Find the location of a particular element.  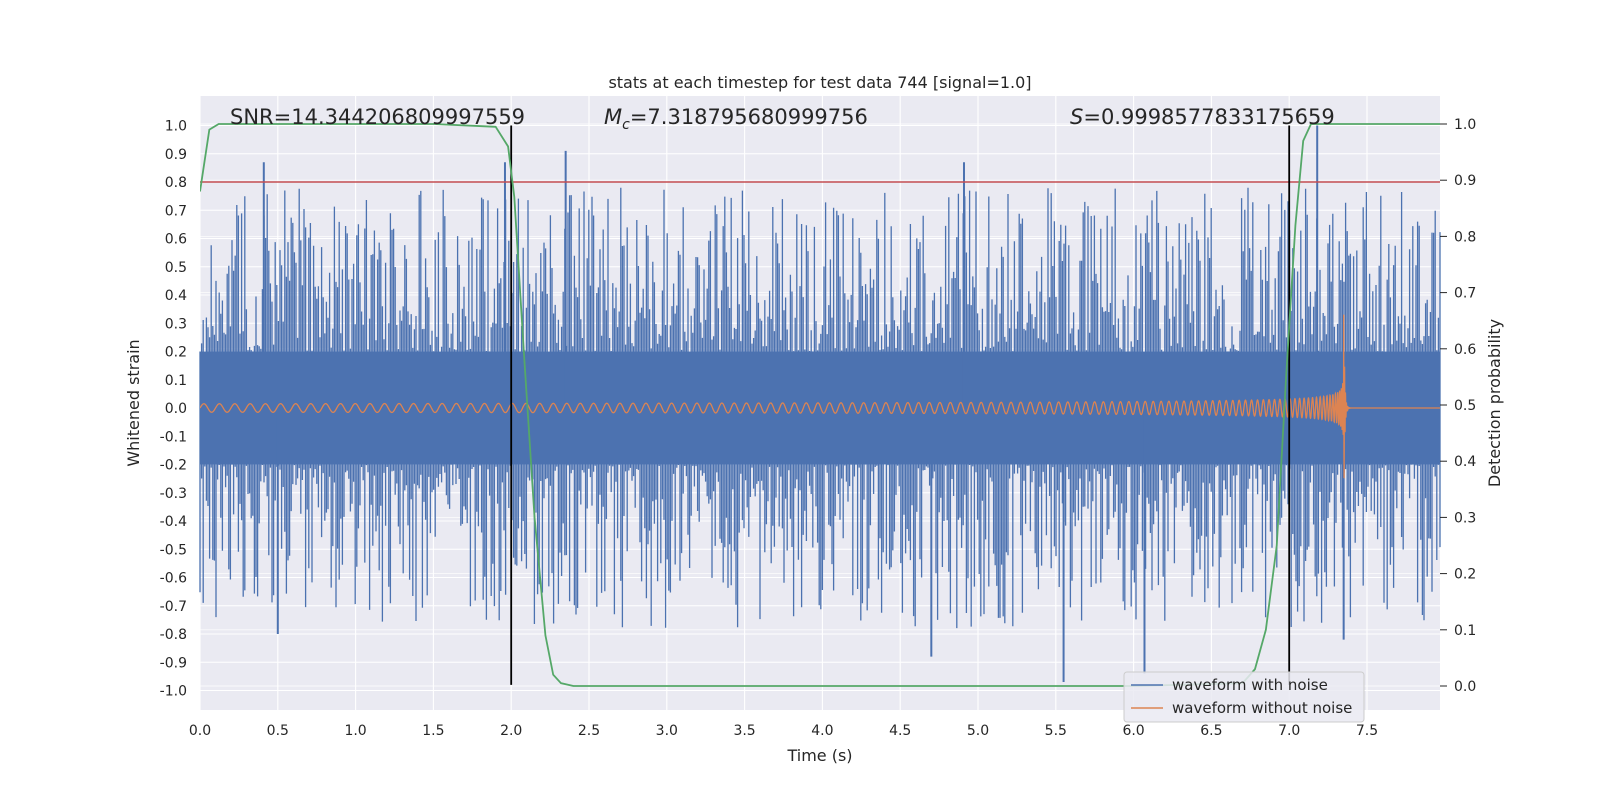

chirp-mass-symbol: M is located at coordinates (613, 117).